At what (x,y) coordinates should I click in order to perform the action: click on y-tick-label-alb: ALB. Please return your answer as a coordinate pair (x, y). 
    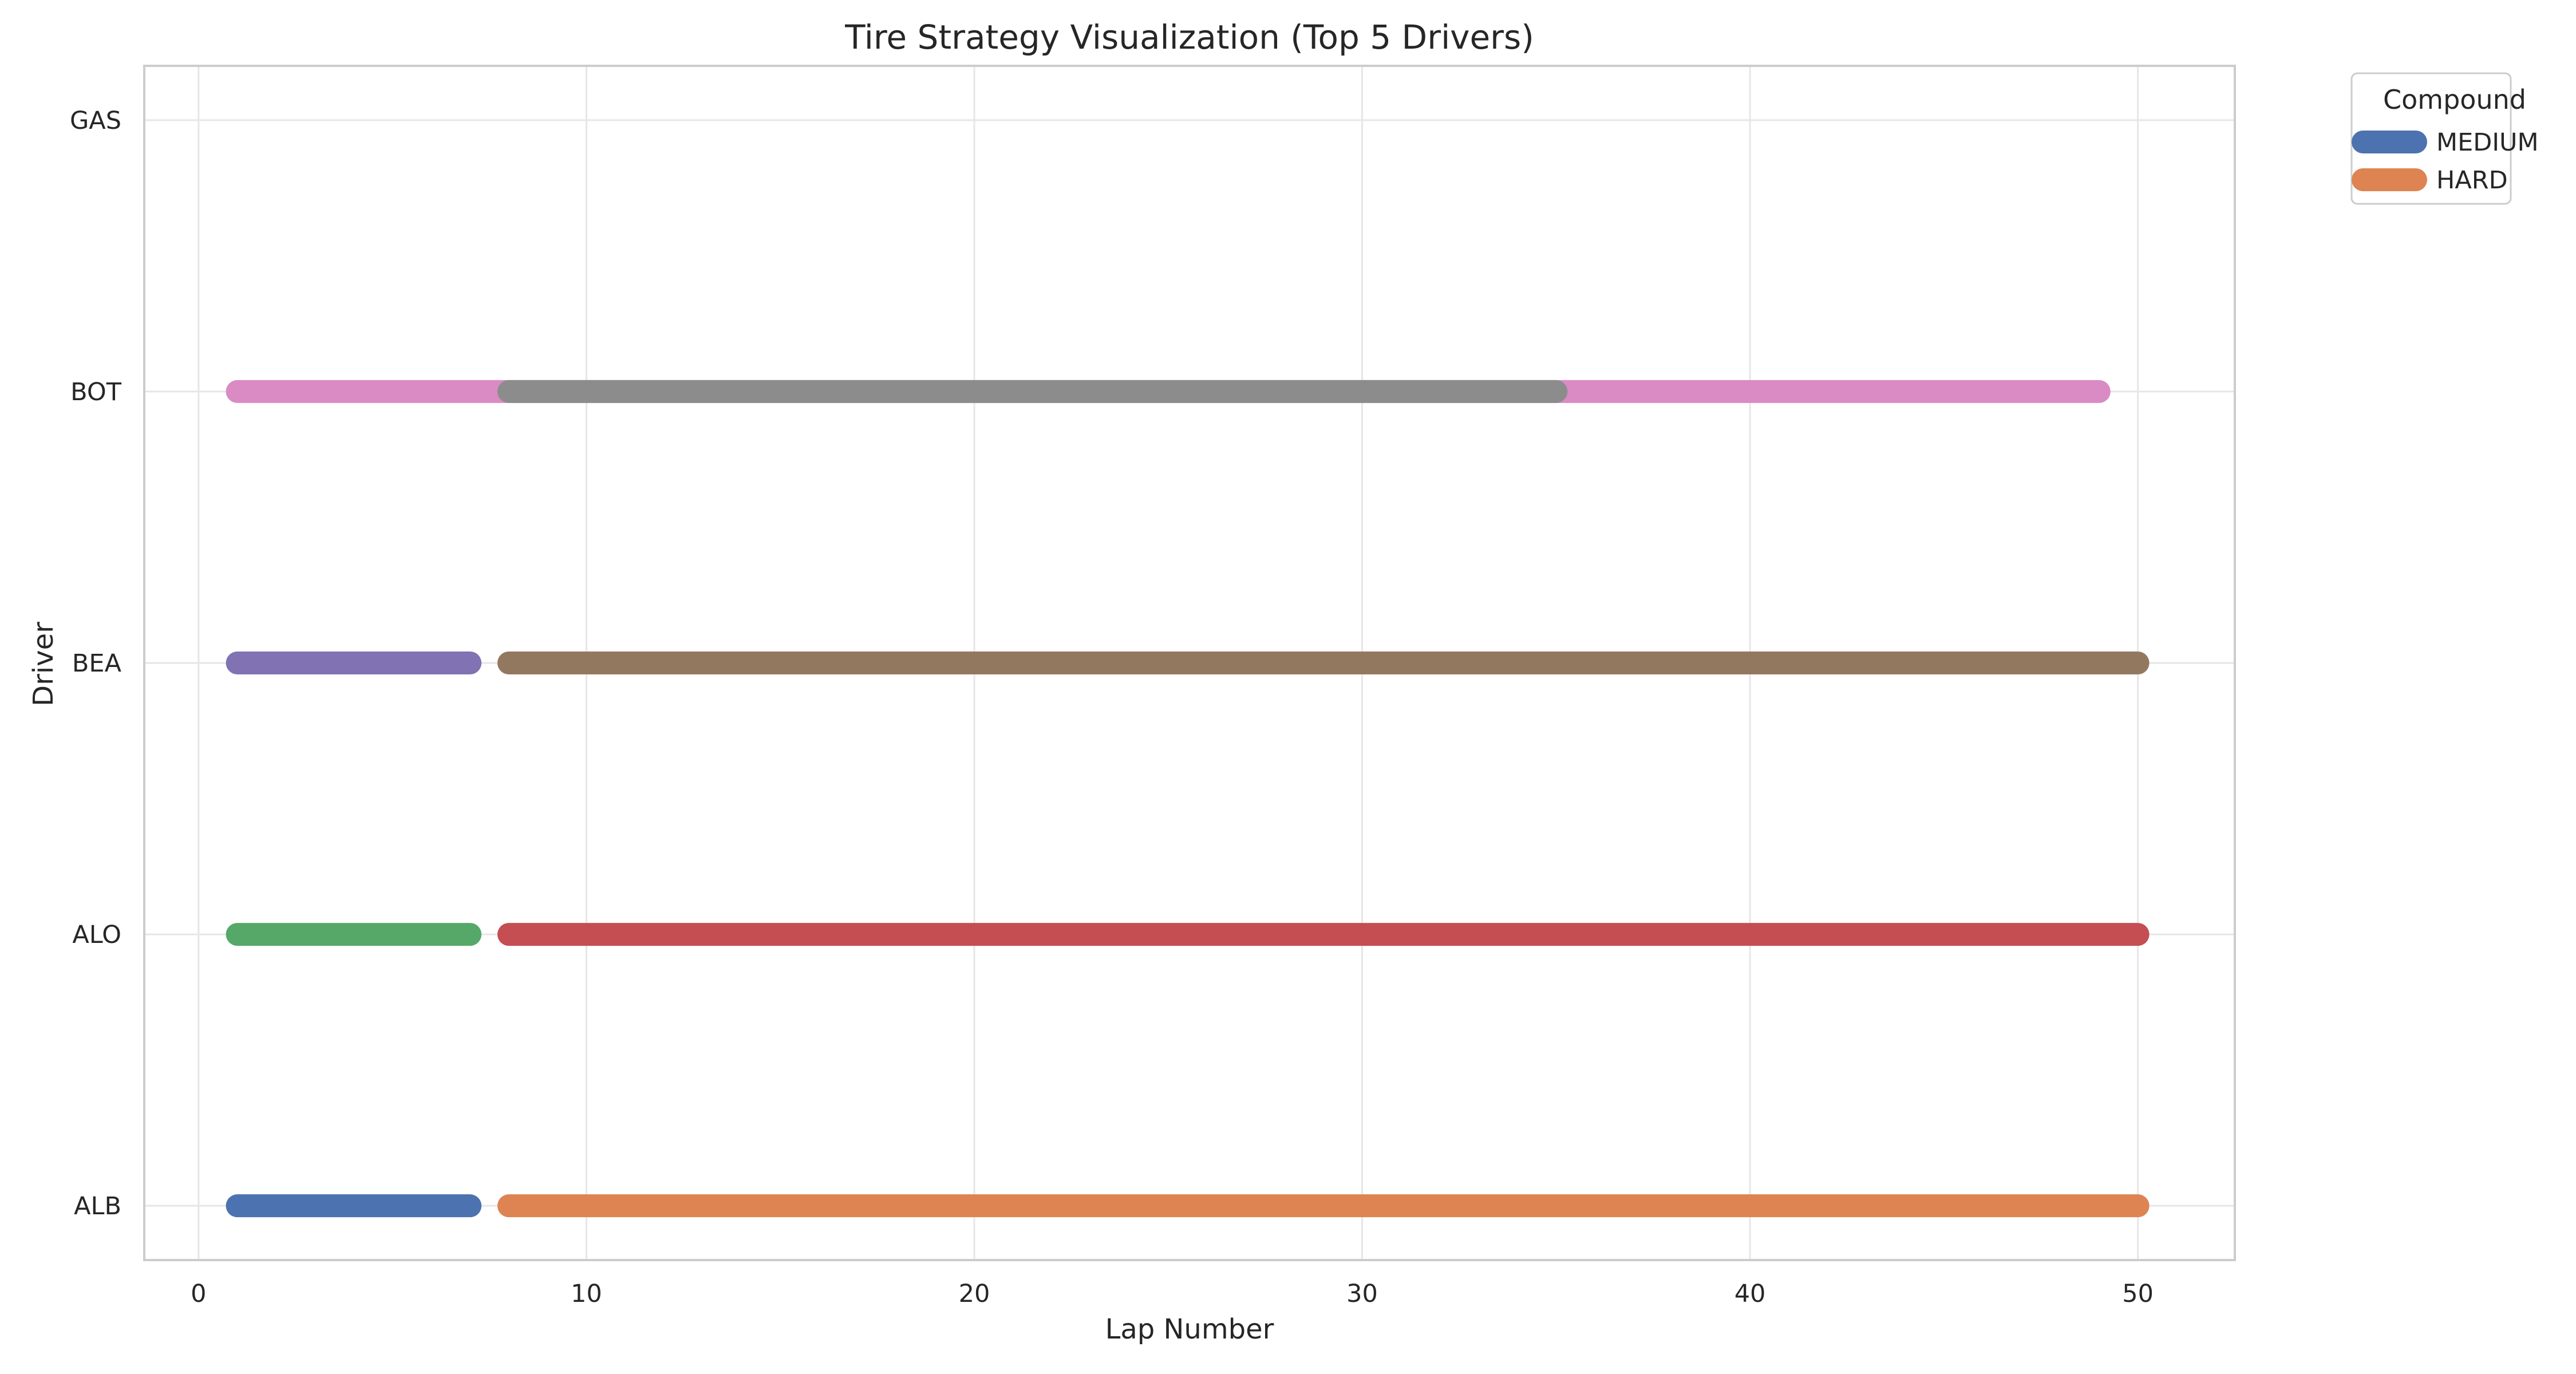
    Looking at the image, I should click on (97, 1207).